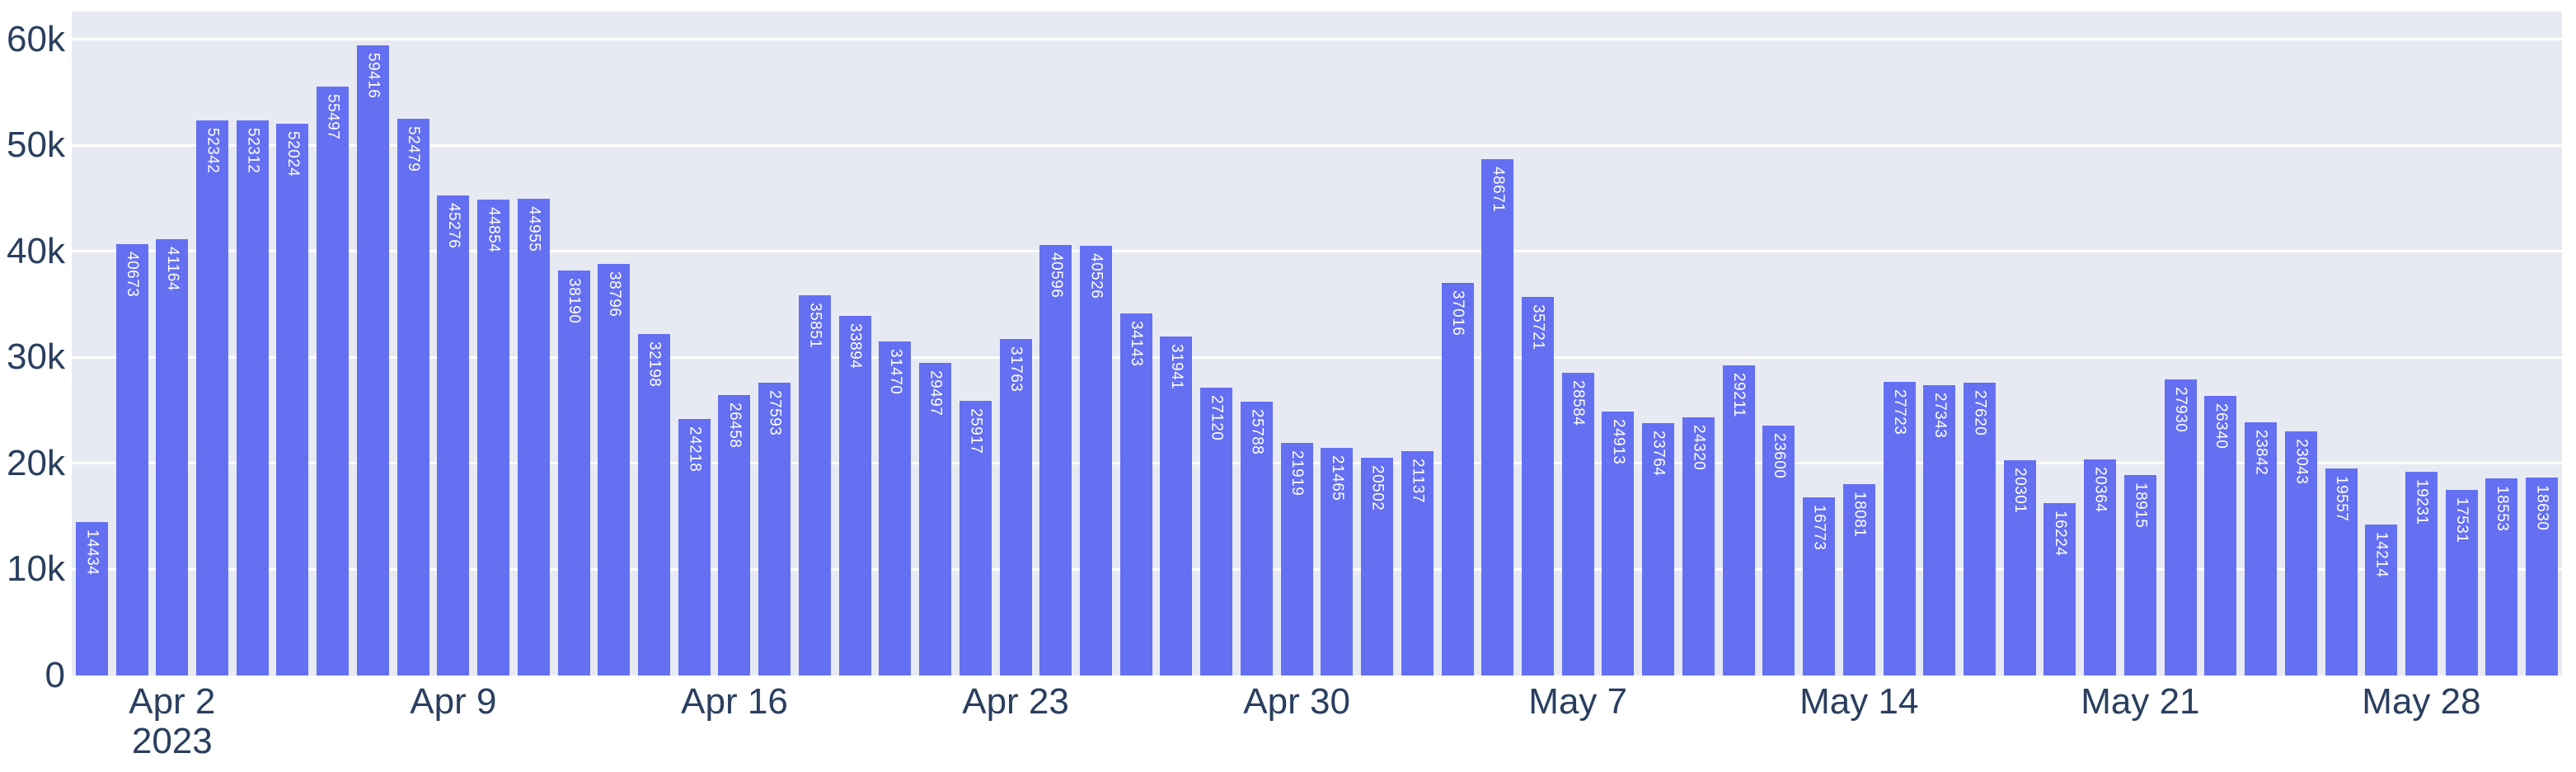 This screenshot has width=2576, height=772. Describe the element at coordinates (1900, 529) in the screenshot. I see `bar-45: 27723` at that location.